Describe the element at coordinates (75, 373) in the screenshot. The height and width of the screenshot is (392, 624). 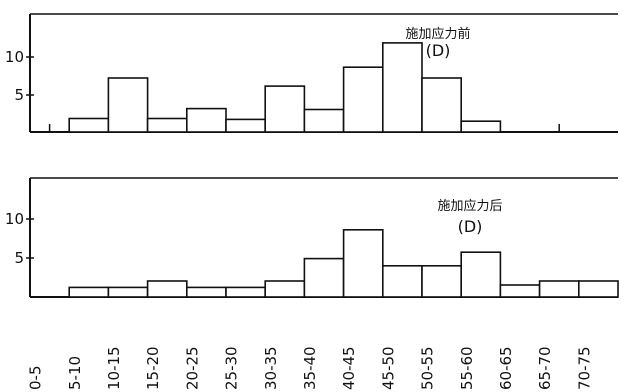
I see `x-category-label: 5-10` at that location.